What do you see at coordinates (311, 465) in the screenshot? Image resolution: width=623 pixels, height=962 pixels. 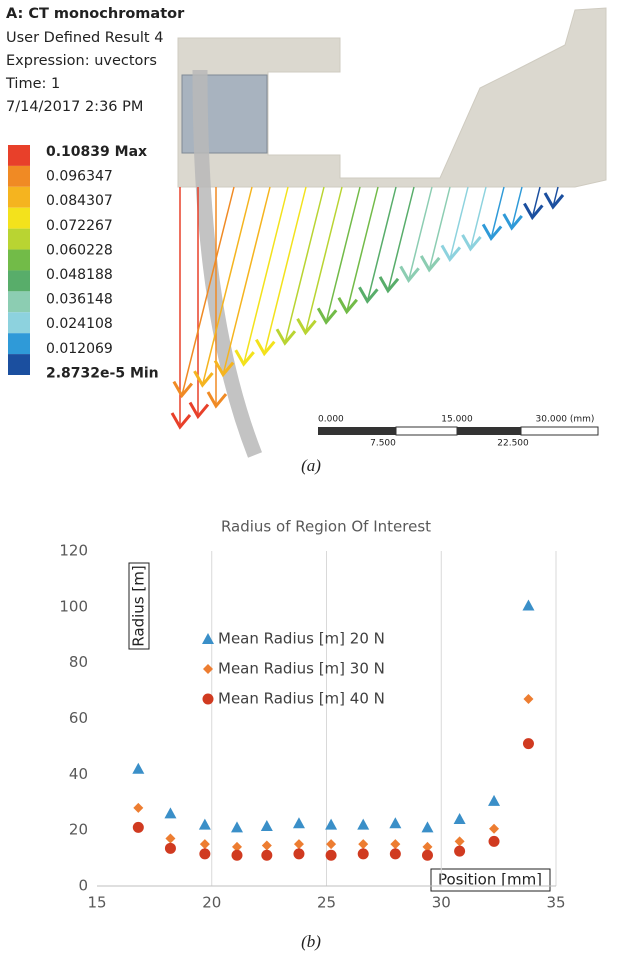 I see `caption: (a)` at bounding box center [311, 465].